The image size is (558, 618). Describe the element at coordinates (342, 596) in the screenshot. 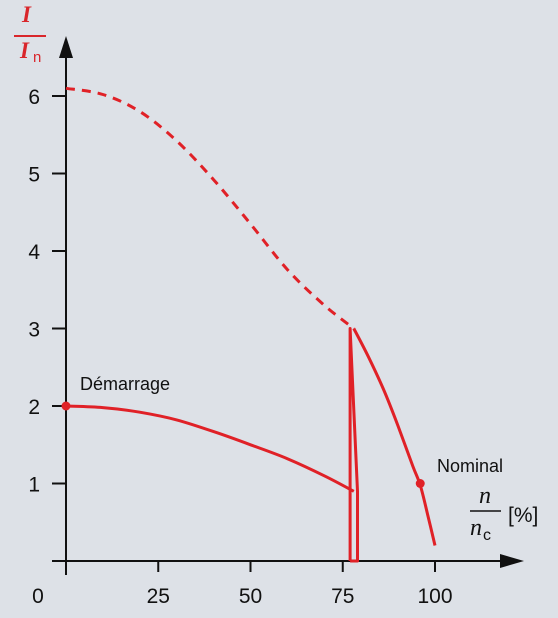

I see `x-tick-label: 75` at that location.